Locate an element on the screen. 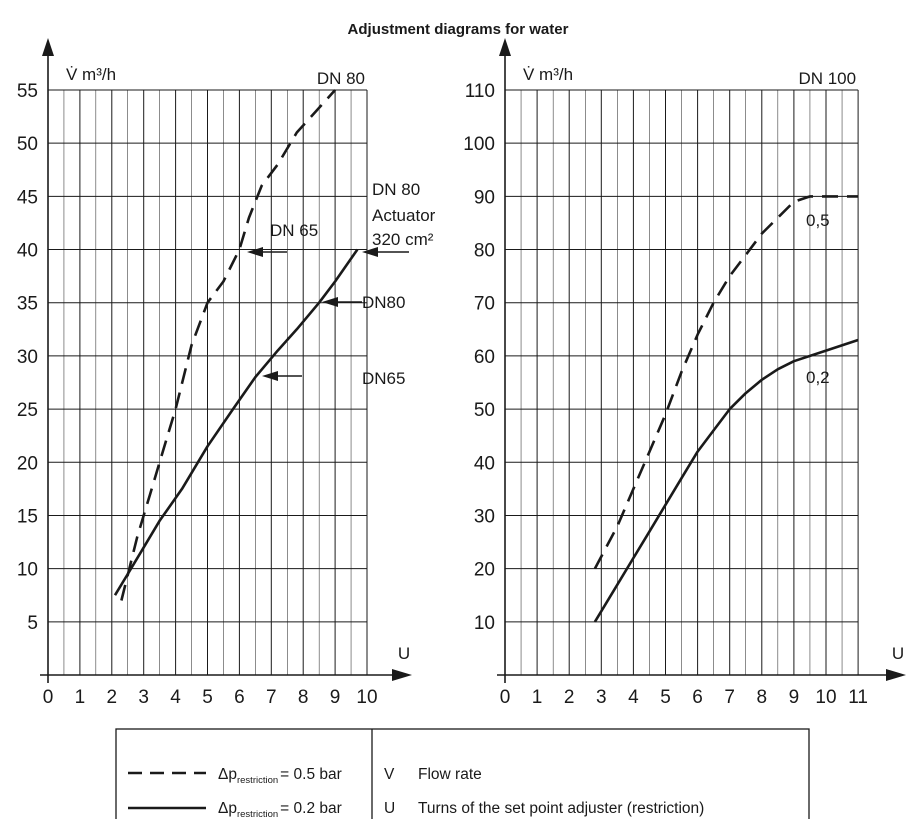  legend-symbol-v: V is located at coordinates (389, 774).